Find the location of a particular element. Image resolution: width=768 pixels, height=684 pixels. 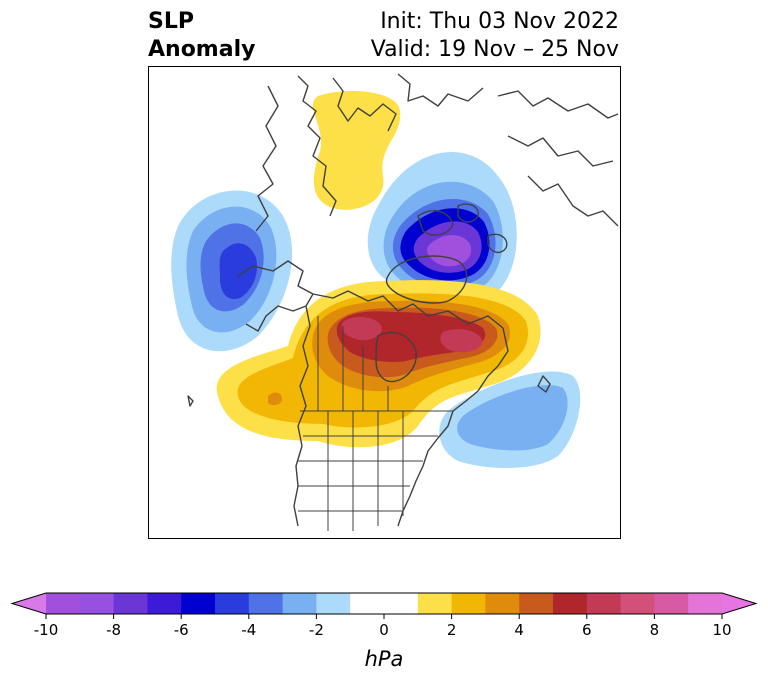

colorbar-tick-label: 8 is located at coordinates (655, 630).